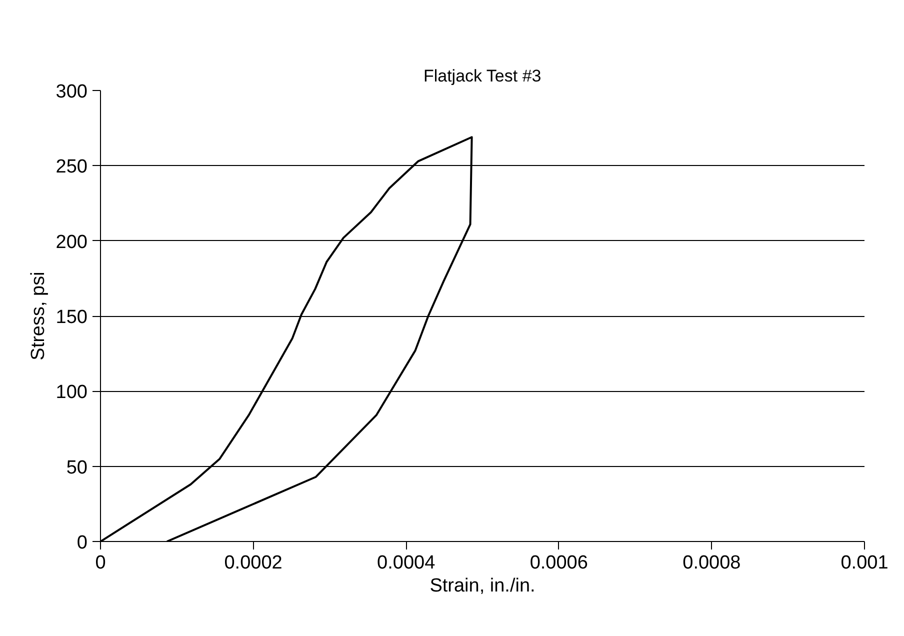 The width and height of the screenshot is (904, 636). I want to click on y-tick-label: 300, so click(72, 92).